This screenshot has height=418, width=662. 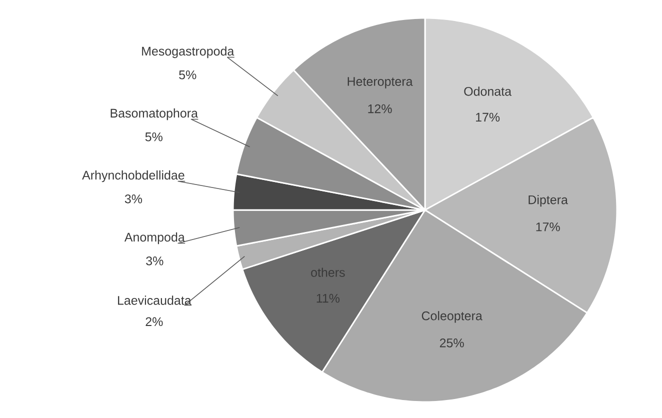 What do you see at coordinates (452, 343) in the screenshot?
I see `data-label: 25%` at bounding box center [452, 343].